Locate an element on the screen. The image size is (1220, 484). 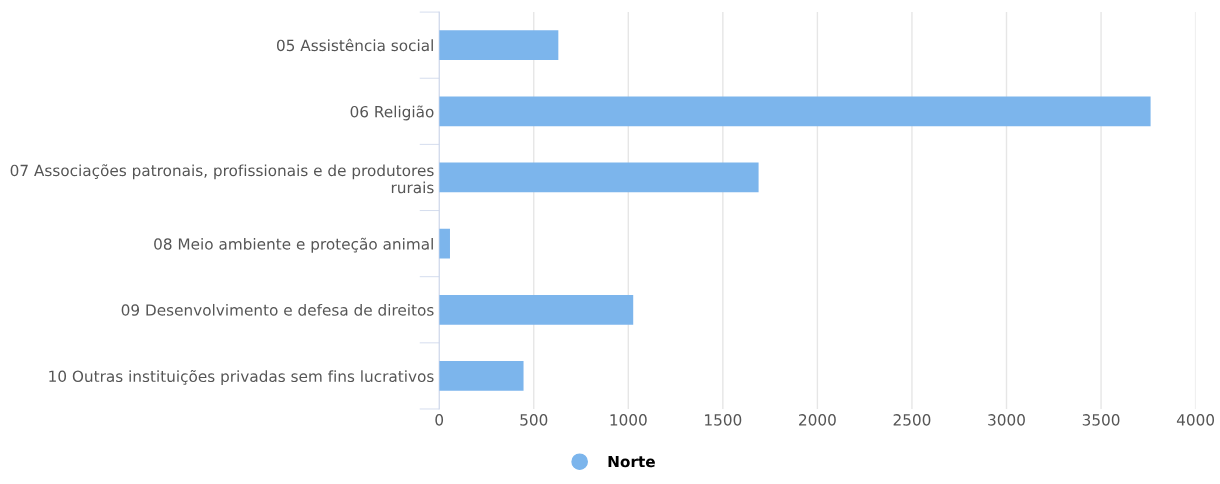
y-tick-label: 08 Meio ambiente e proteção animal is located at coordinates (293, 245).